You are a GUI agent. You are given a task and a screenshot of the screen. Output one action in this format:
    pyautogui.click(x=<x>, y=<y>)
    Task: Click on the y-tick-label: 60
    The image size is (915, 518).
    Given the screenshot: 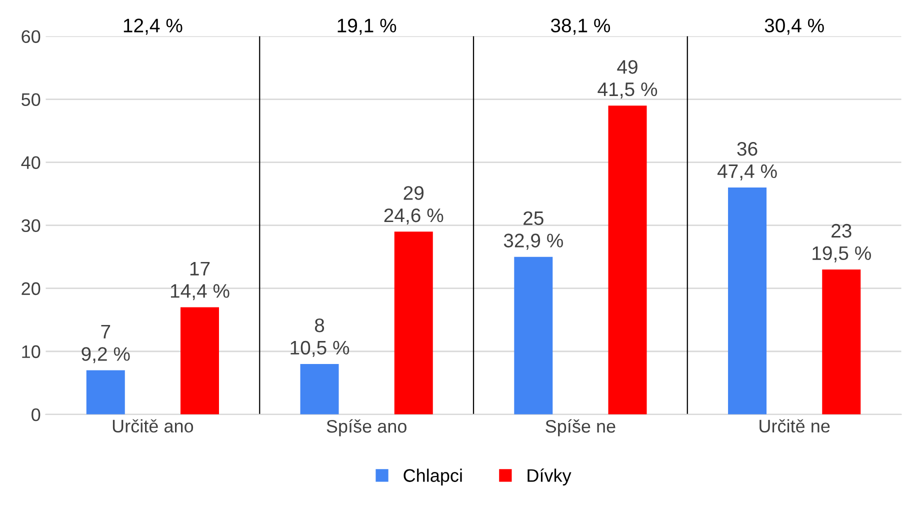 What is the action you would take?
    pyautogui.click(x=31, y=36)
    